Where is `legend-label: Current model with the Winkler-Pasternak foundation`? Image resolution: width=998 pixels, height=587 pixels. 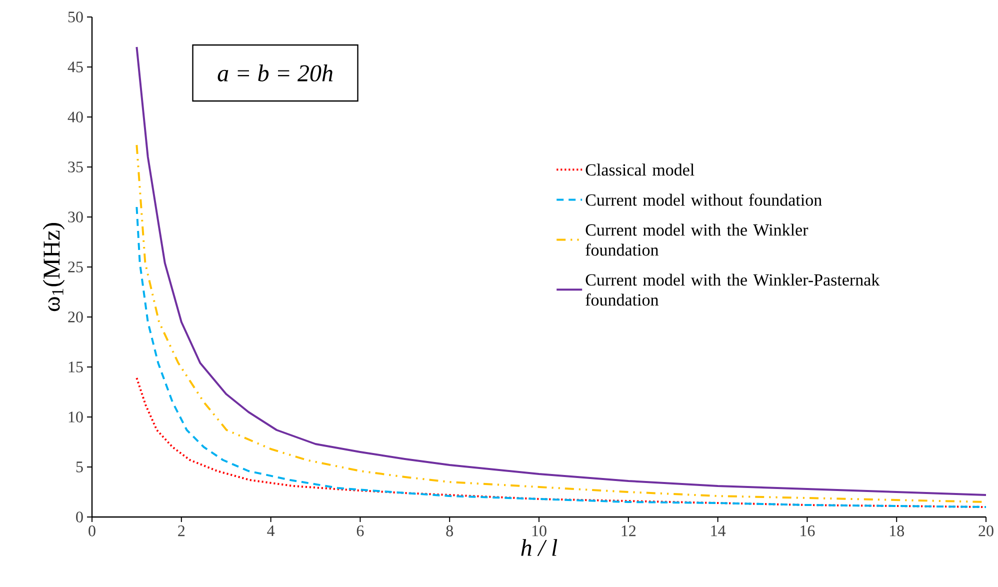 legend-label: Current model with the Winkler-Pasternak foundation is located at coordinates (733, 290).